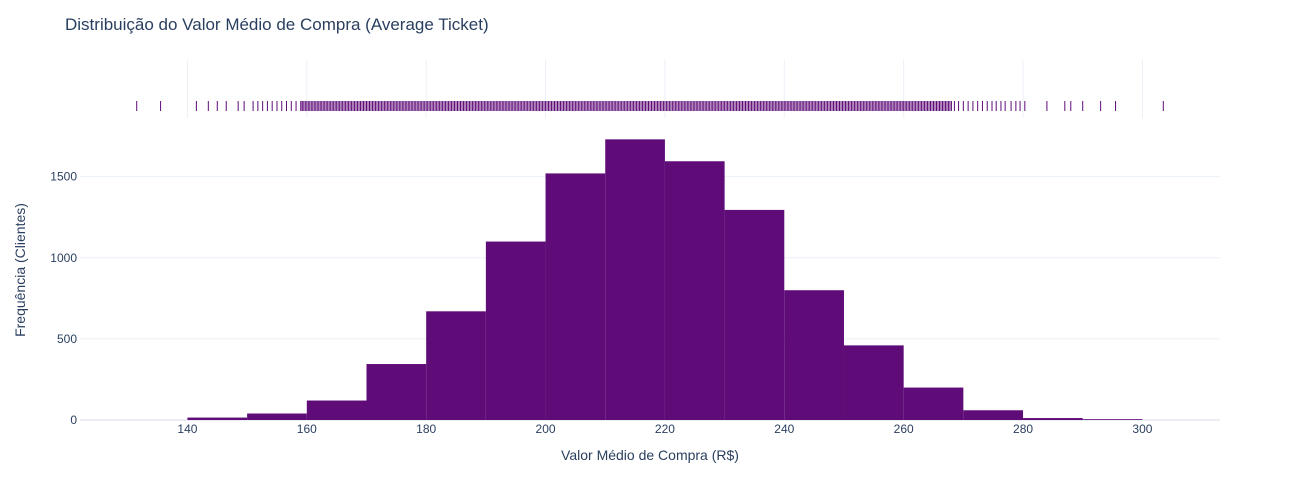  Describe the element at coordinates (20, 270) in the screenshot. I see `y-axis-title: Frequência (Clientes)` at that location.